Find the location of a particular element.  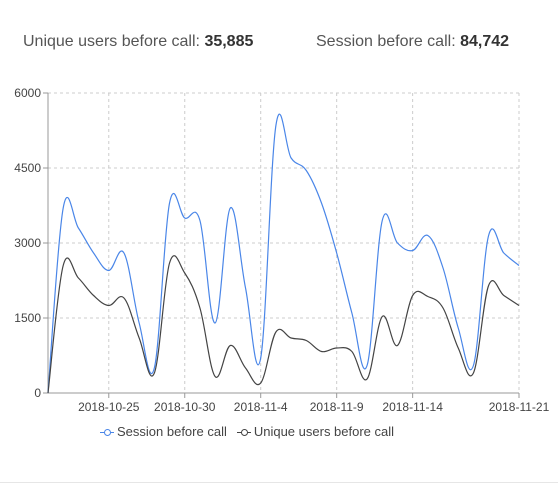

unique-users-label: Unique users before call: is located at coordinates (111, 41).